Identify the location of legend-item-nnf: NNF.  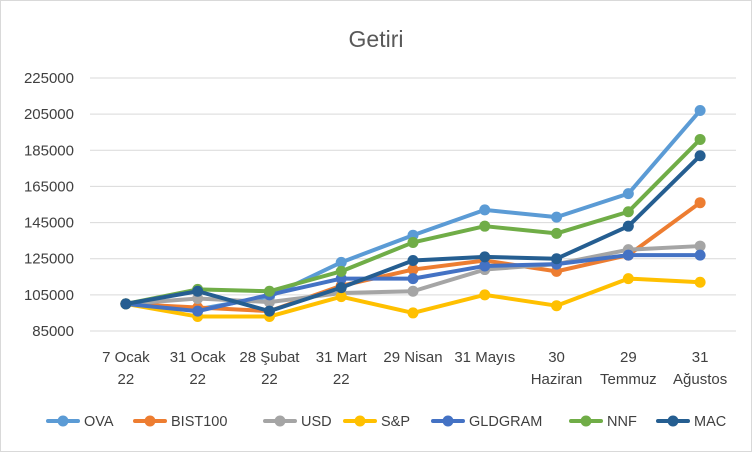
(603, 422).